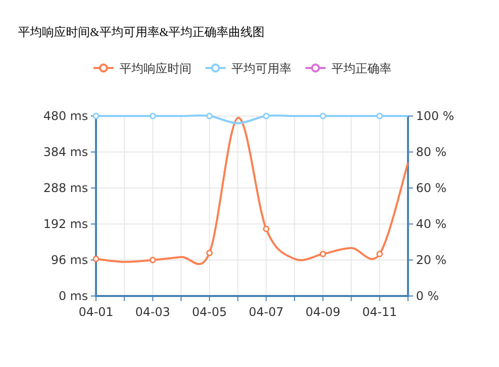 This screenshot has width=499, height=367. What do you see at coordinates (65, 224) in the screenshot?
I see `y-tick-label: 192 ms` at bounding box center [65, 224].